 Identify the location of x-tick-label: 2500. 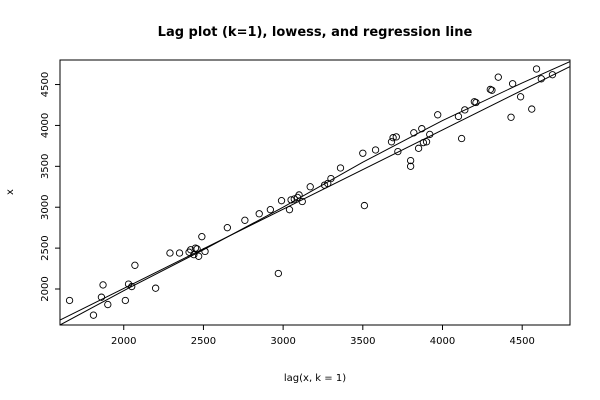
(203, 341).